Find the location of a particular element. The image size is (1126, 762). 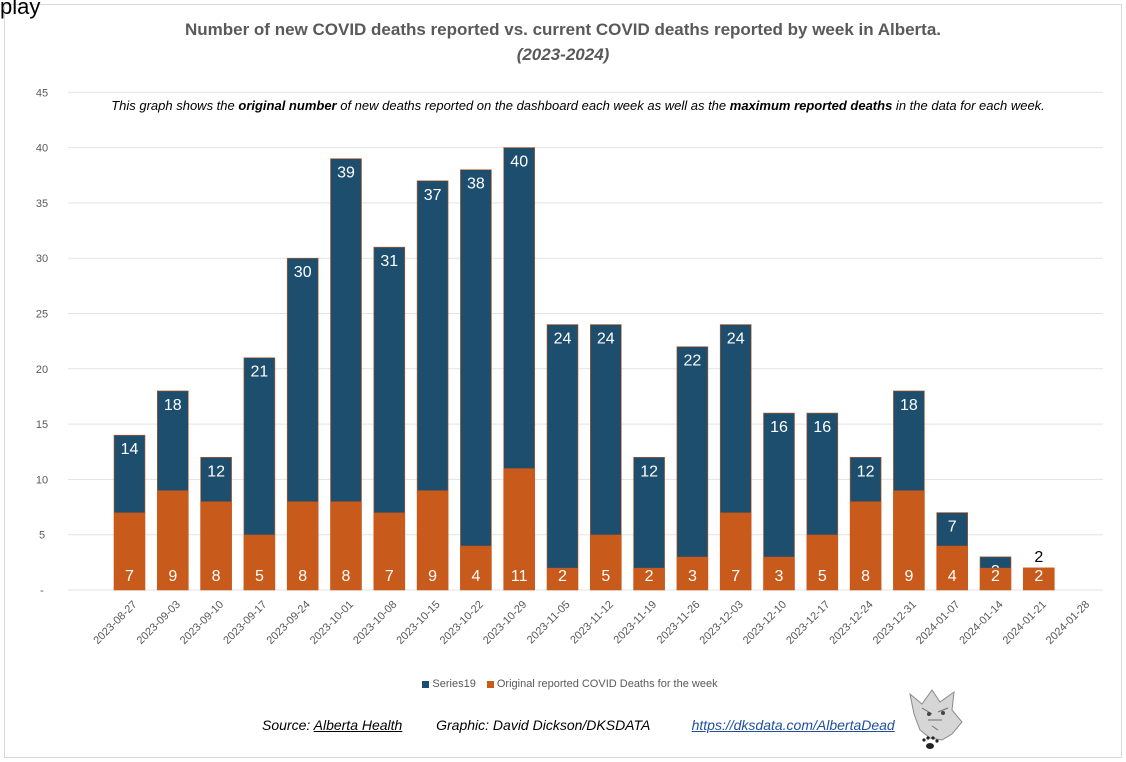

y-tick-label: - is located at coordinates (42, 591).